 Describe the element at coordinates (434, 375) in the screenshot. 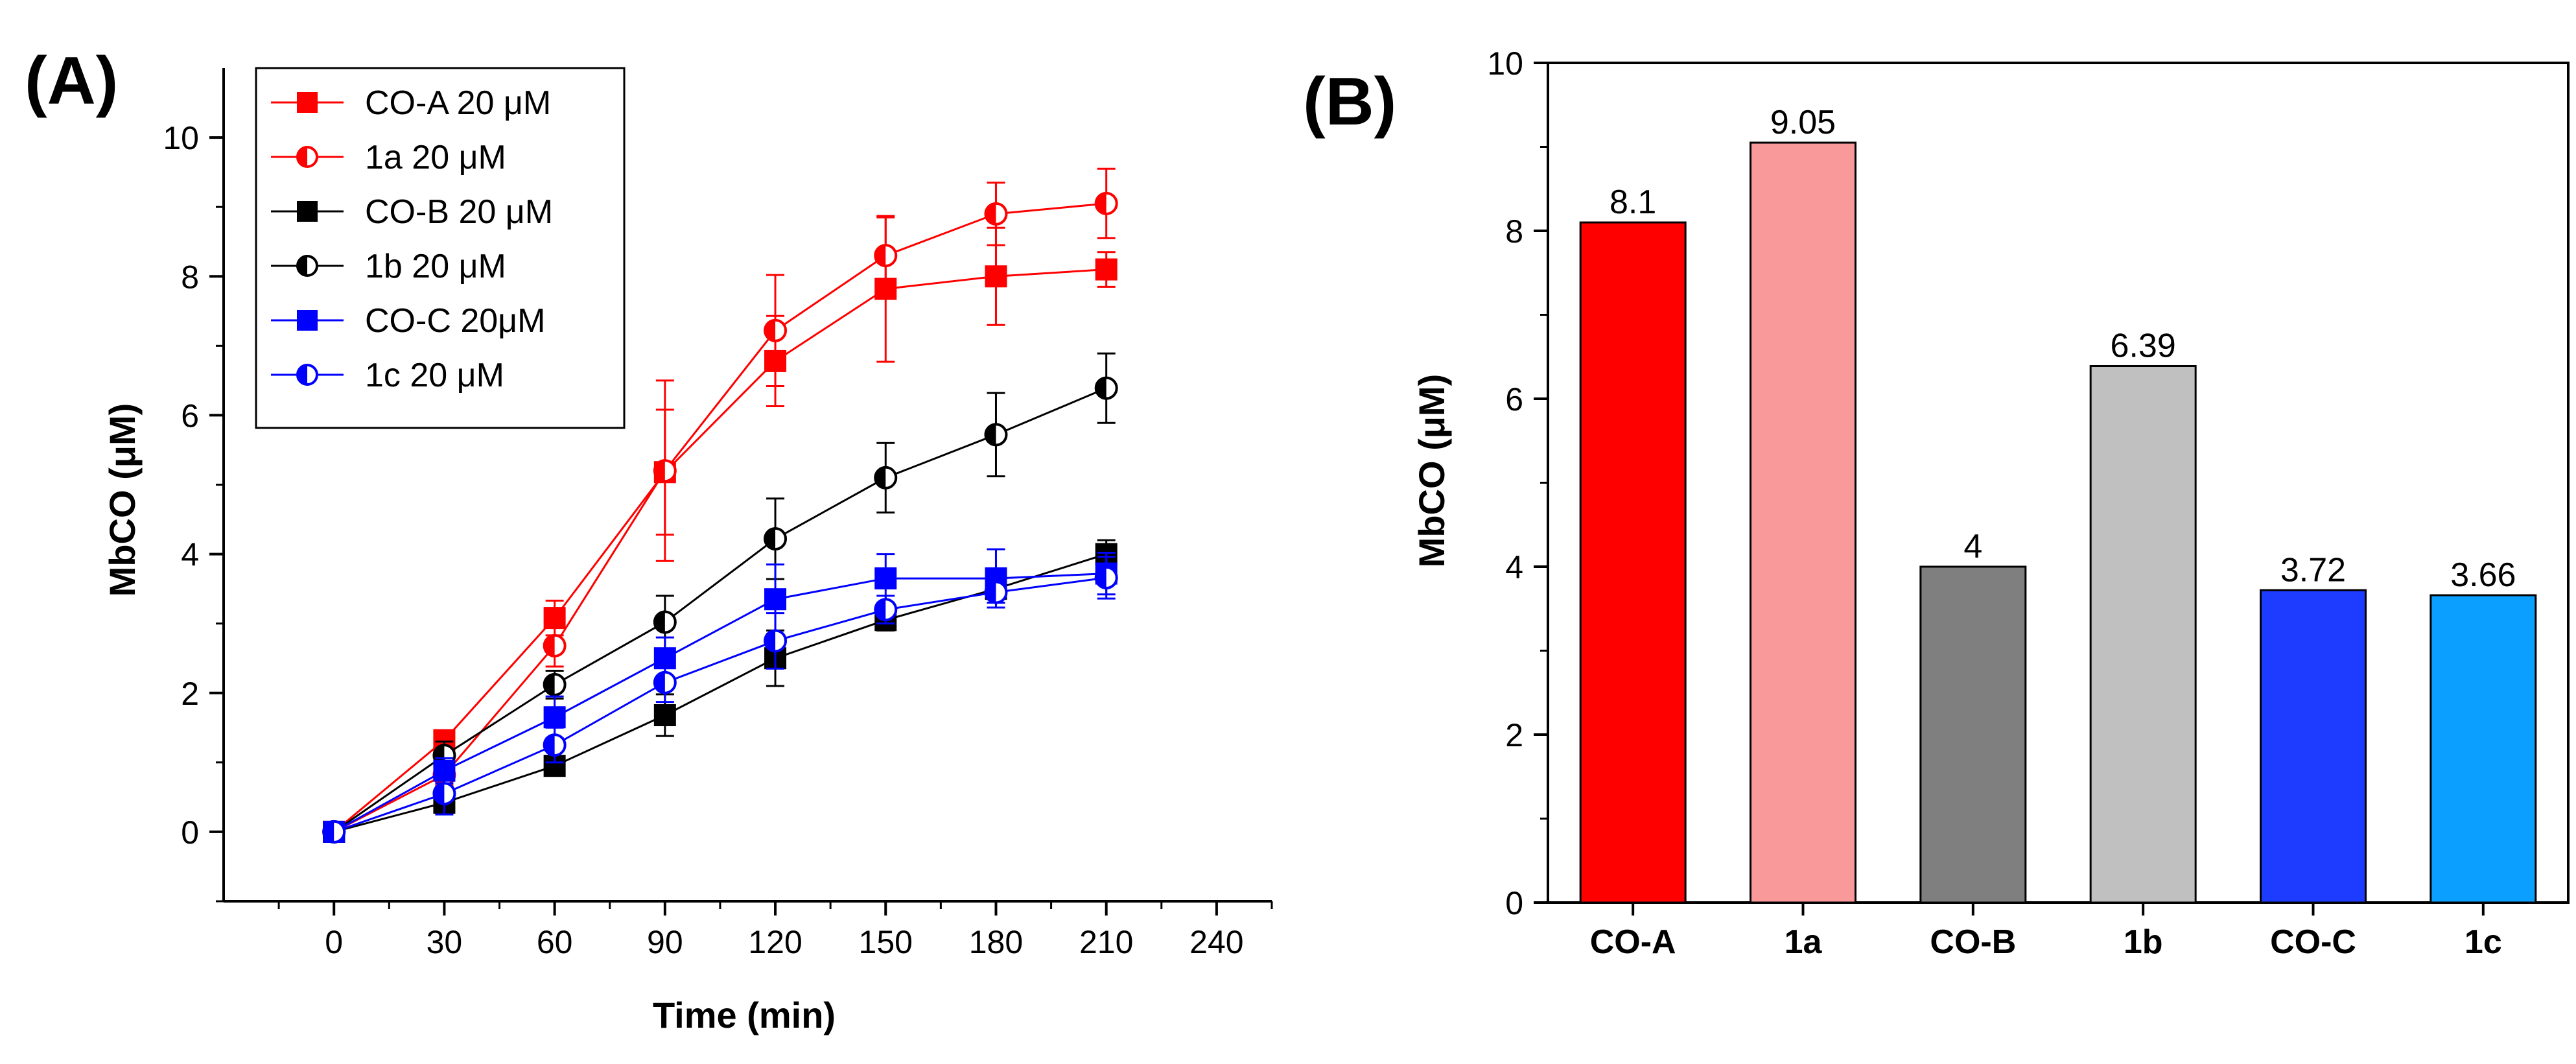

I see `legend-entry-label: 1c 20 μM` at that location.